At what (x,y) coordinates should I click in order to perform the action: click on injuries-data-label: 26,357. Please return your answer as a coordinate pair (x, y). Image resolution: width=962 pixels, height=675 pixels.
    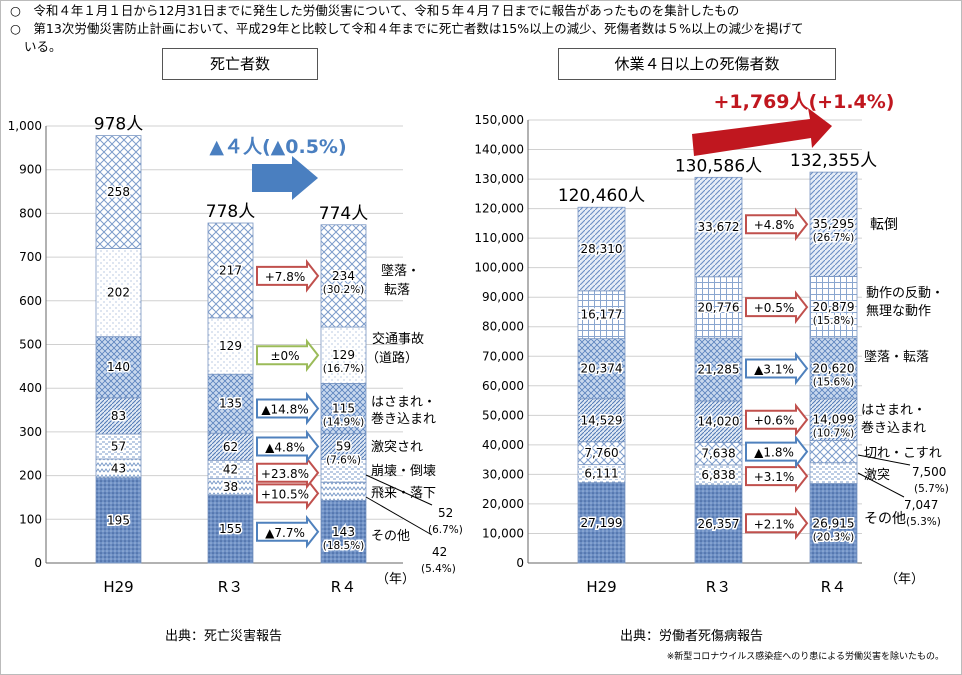
    Looking at the image, I should click on (719, 524).